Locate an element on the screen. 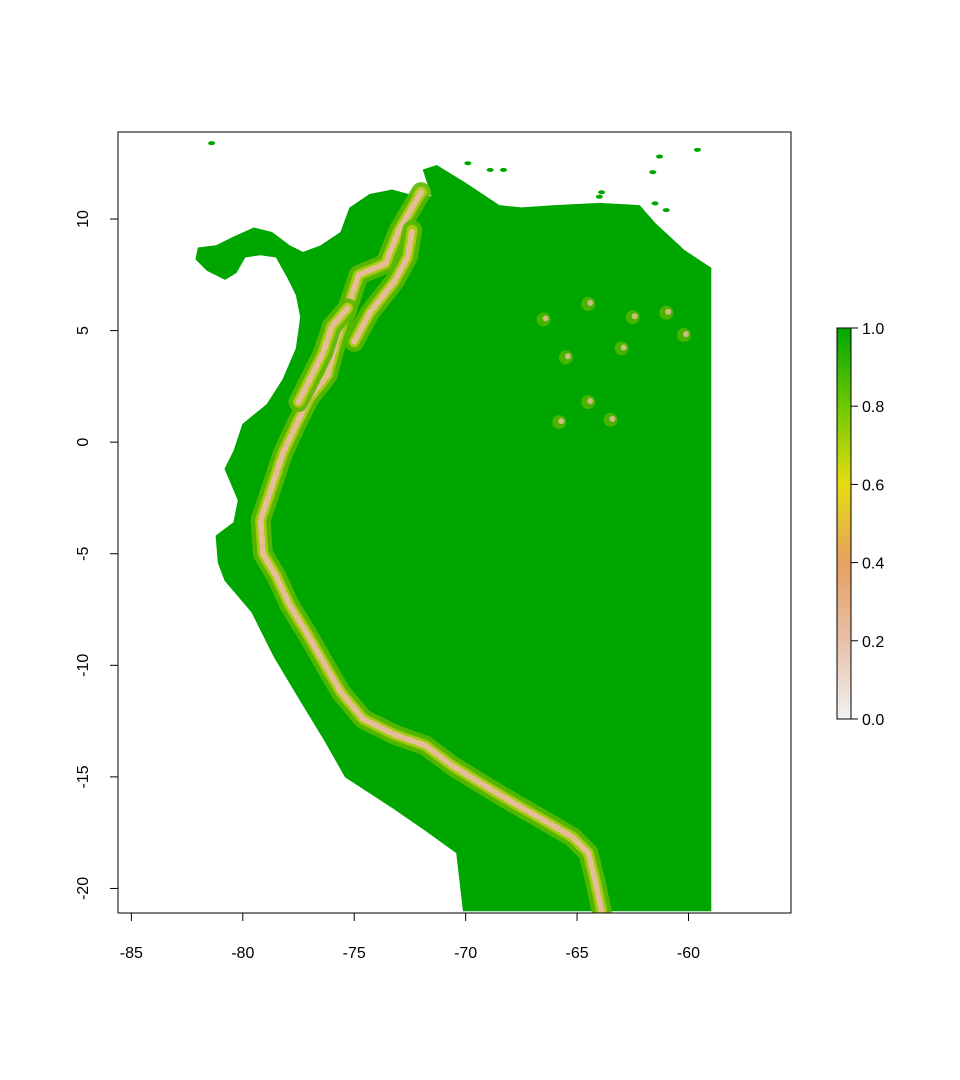  andes-west-branch is located at coordinates (323, 355).